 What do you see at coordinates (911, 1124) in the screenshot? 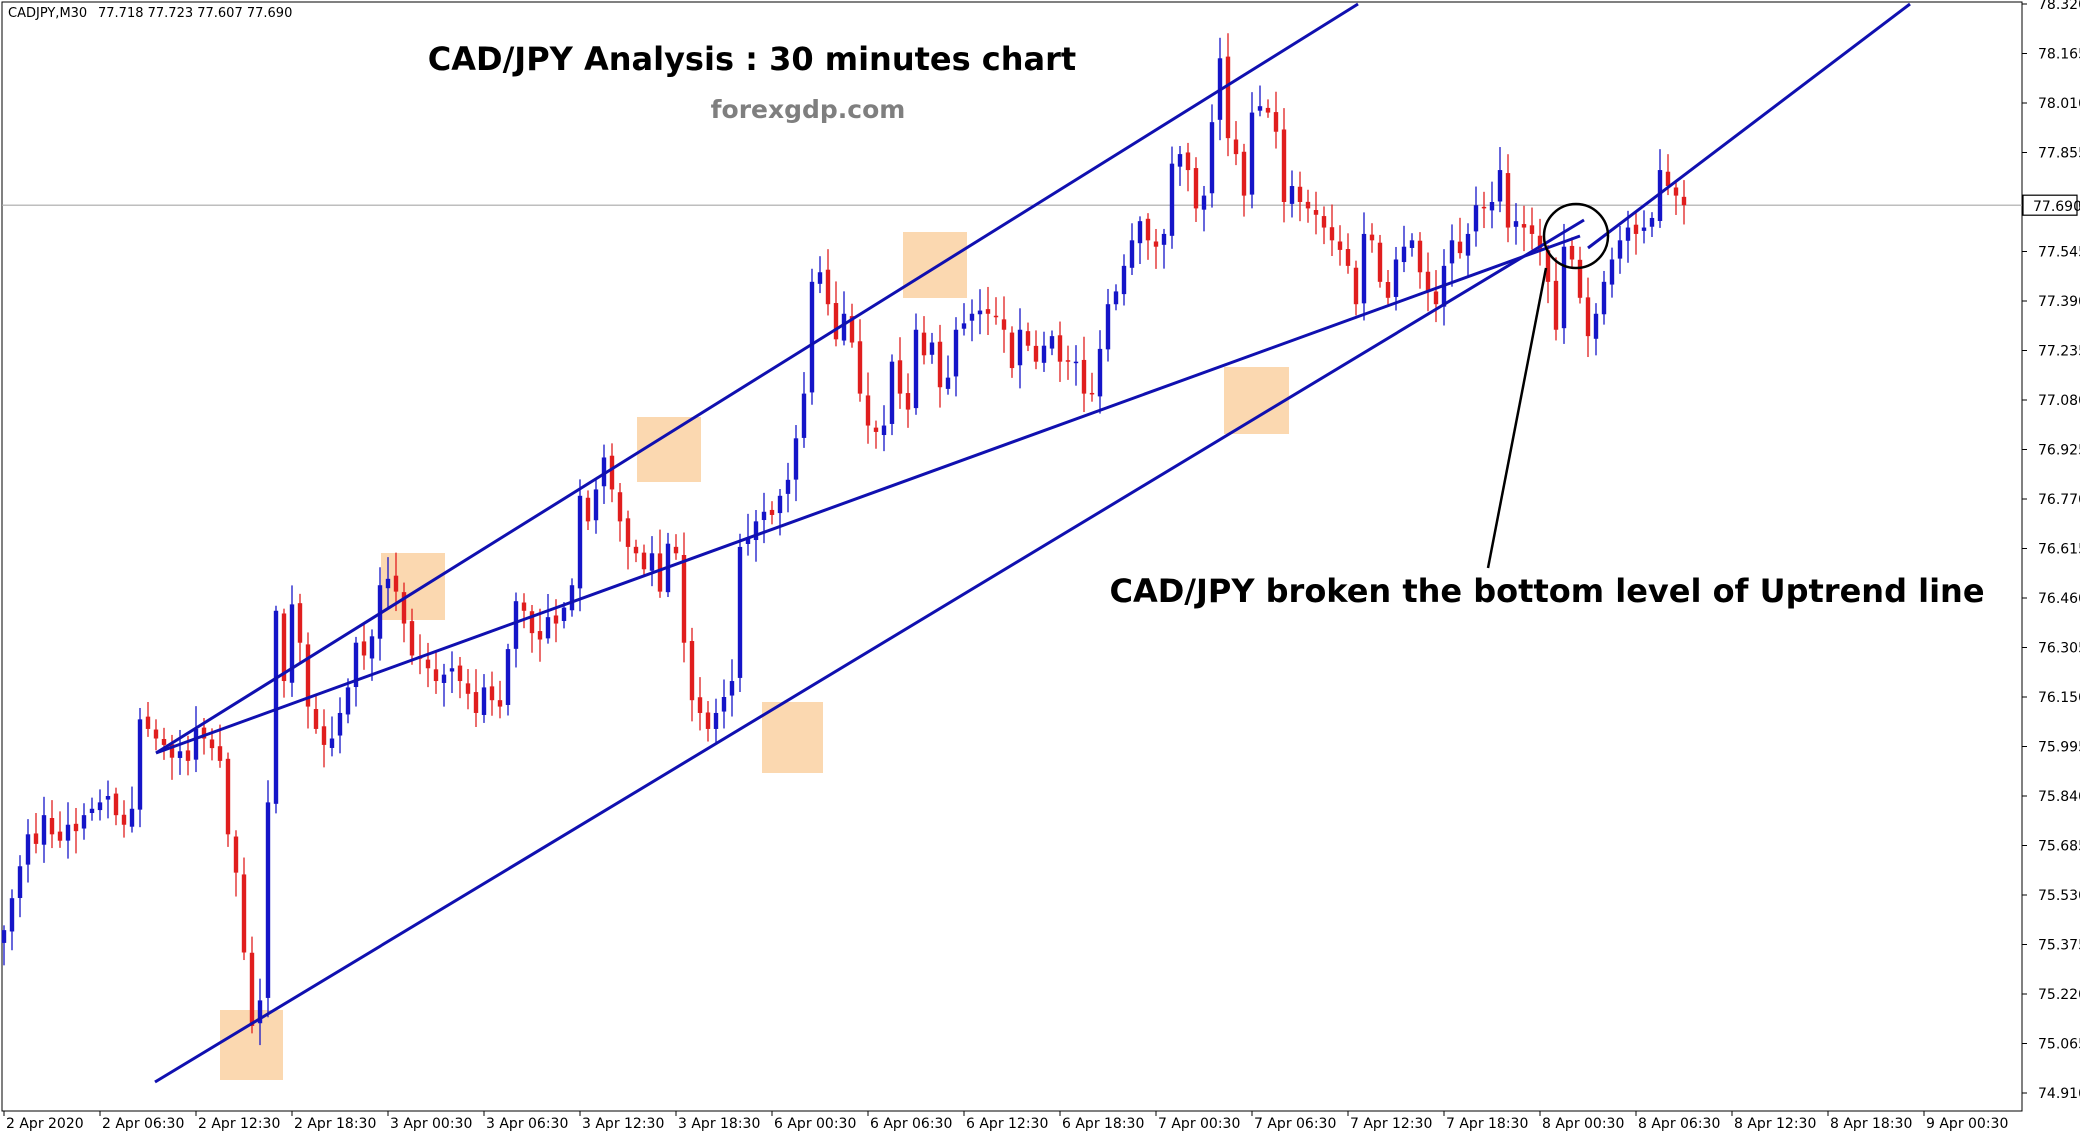
I see `x-tick-label-9: 6 Apr 06:30` at bounding box center [911, 1124].